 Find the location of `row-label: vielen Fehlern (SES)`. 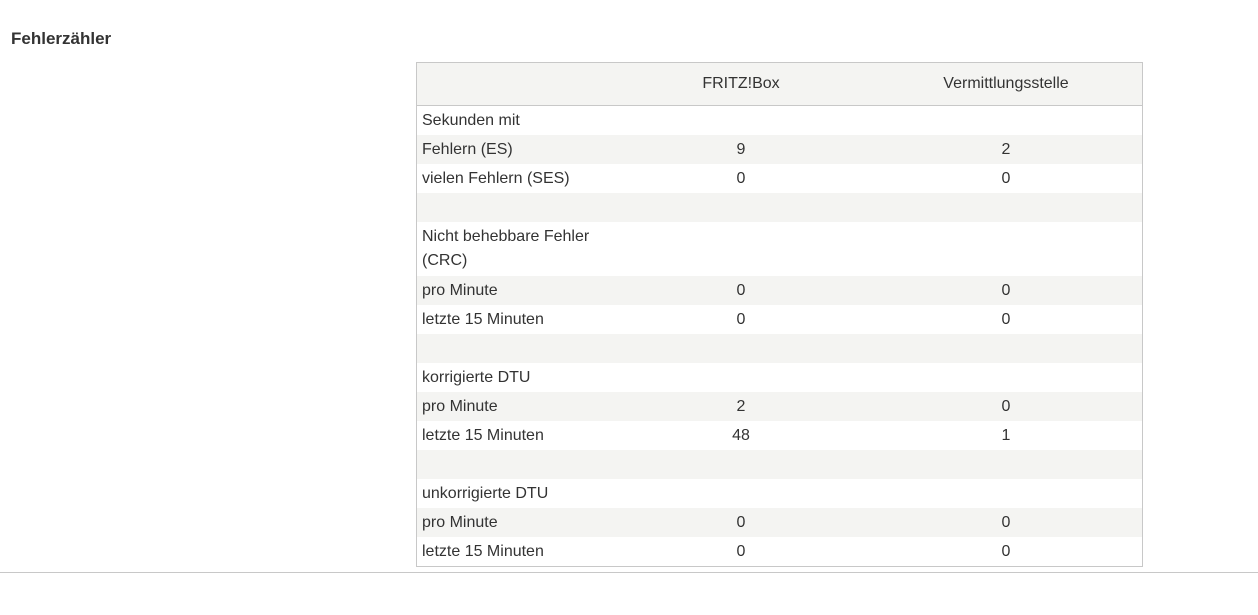

row-label: vielen Fehlern (SES) is located at coordinates (496, 178).